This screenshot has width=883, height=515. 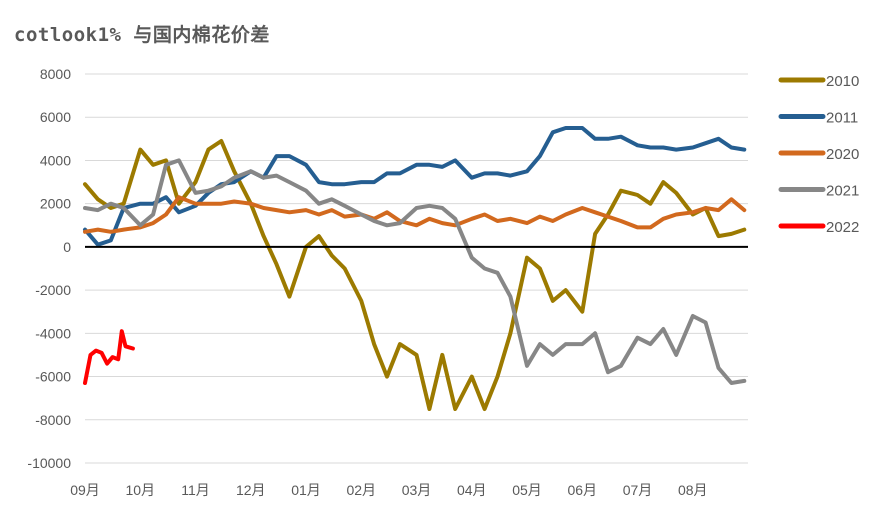 What do you see at coordinates (842, 227) in the screenshot?
I see `legend-label: 2022` at bounding box center [842, 227].